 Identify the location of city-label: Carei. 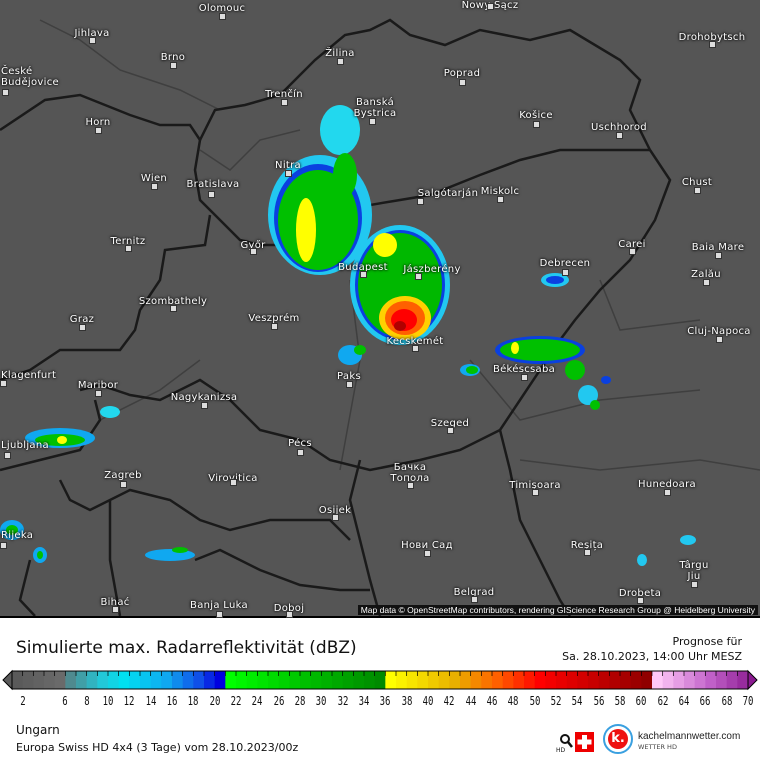
(632, 244).